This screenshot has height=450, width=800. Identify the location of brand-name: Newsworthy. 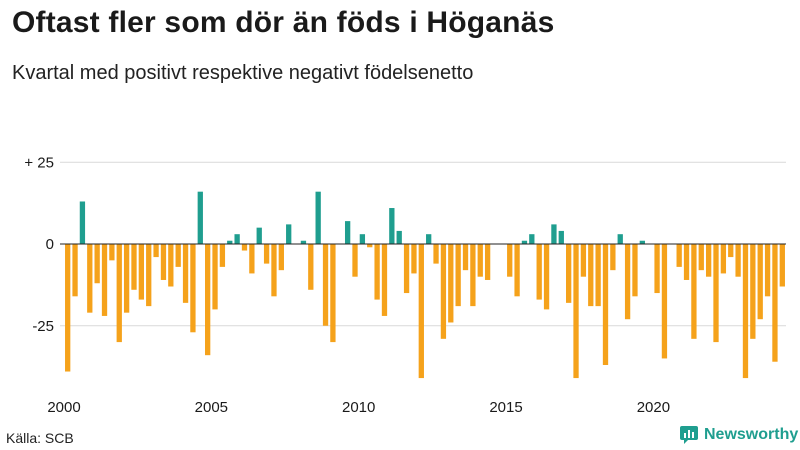
(751, 434).